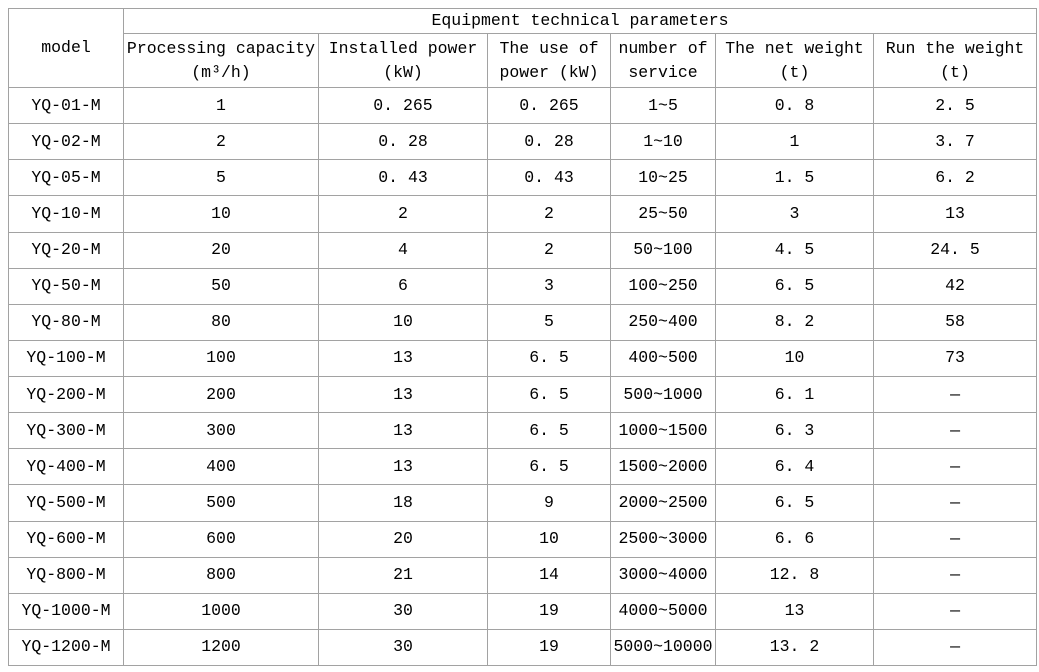 The height and width of the screenshot is (672, 1039). What do you see at coordinates (794, 142) in the screenshot?
I see `cell-net: 1` at bounding box center [794, 142].